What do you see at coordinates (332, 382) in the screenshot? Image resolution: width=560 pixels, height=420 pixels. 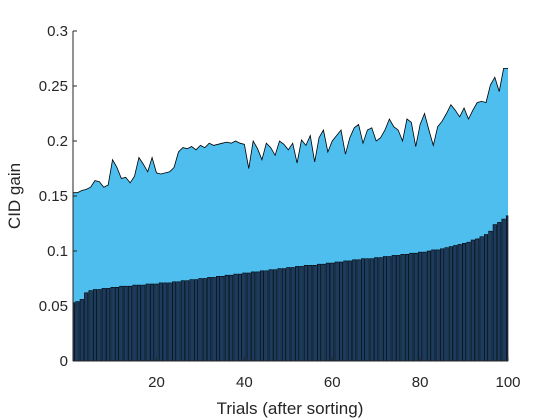 I see `x-tick-label: 60` at bounding box center [332, 382].